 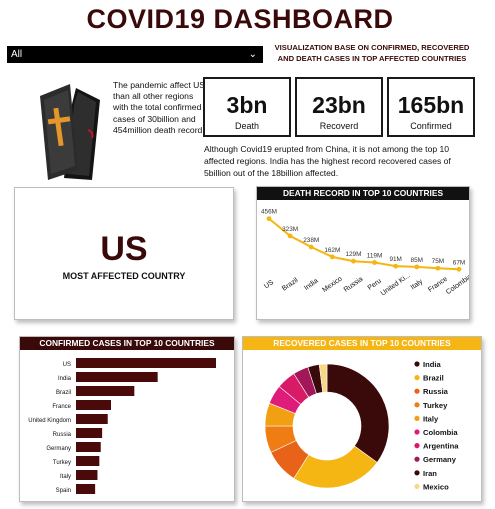 I want to click on death-series-line, so click(x=364, y=244).